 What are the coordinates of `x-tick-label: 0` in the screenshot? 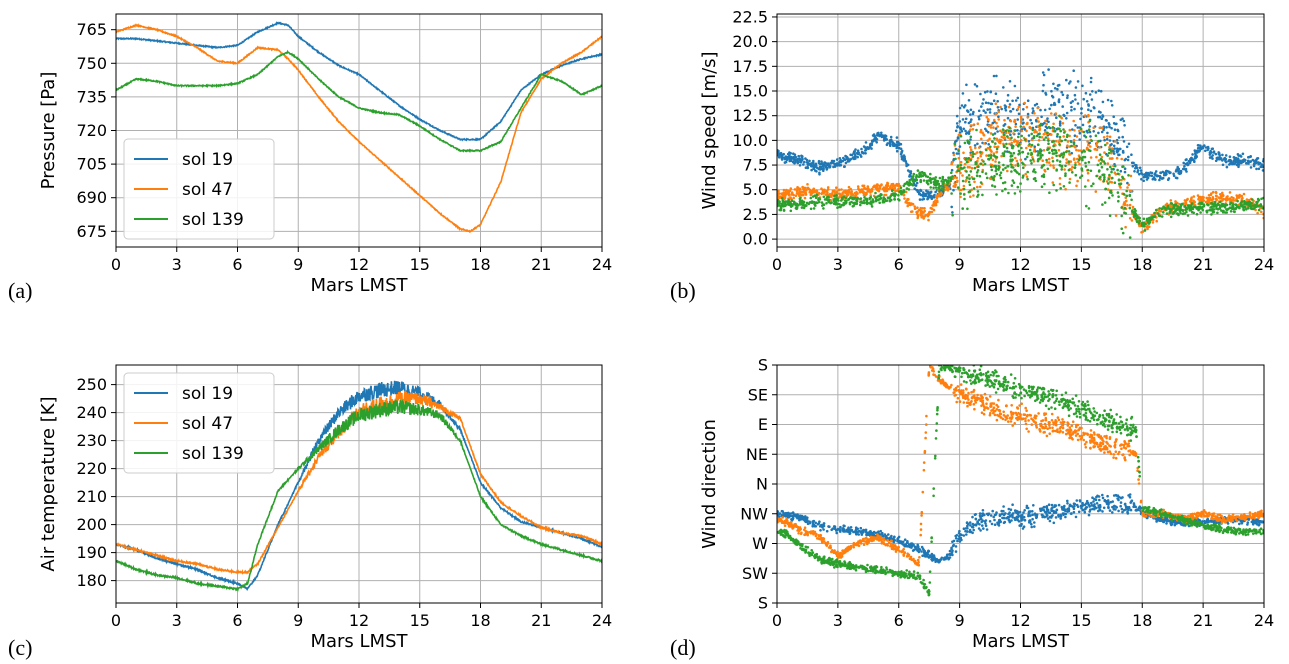 It's located at (777, 264).